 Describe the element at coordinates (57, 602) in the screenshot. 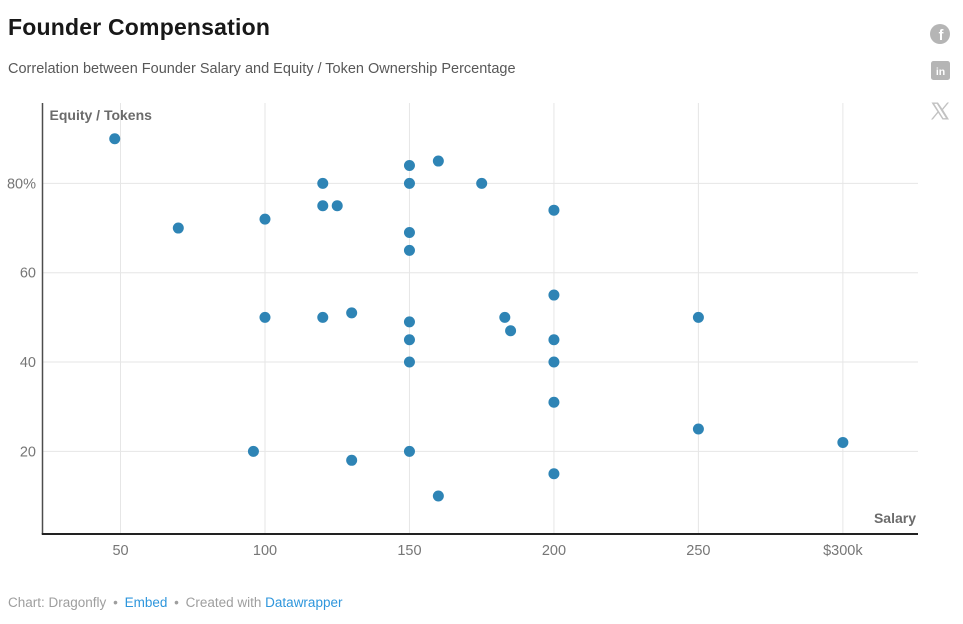

I see `chart-credit: Chart: Dragonfly` at that location.